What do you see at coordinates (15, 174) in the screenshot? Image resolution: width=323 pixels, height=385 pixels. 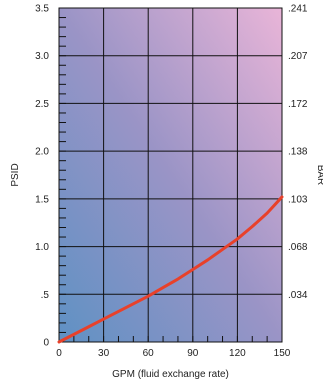 I see `y-axis-label: PSID` at bounding box center [15, 174].